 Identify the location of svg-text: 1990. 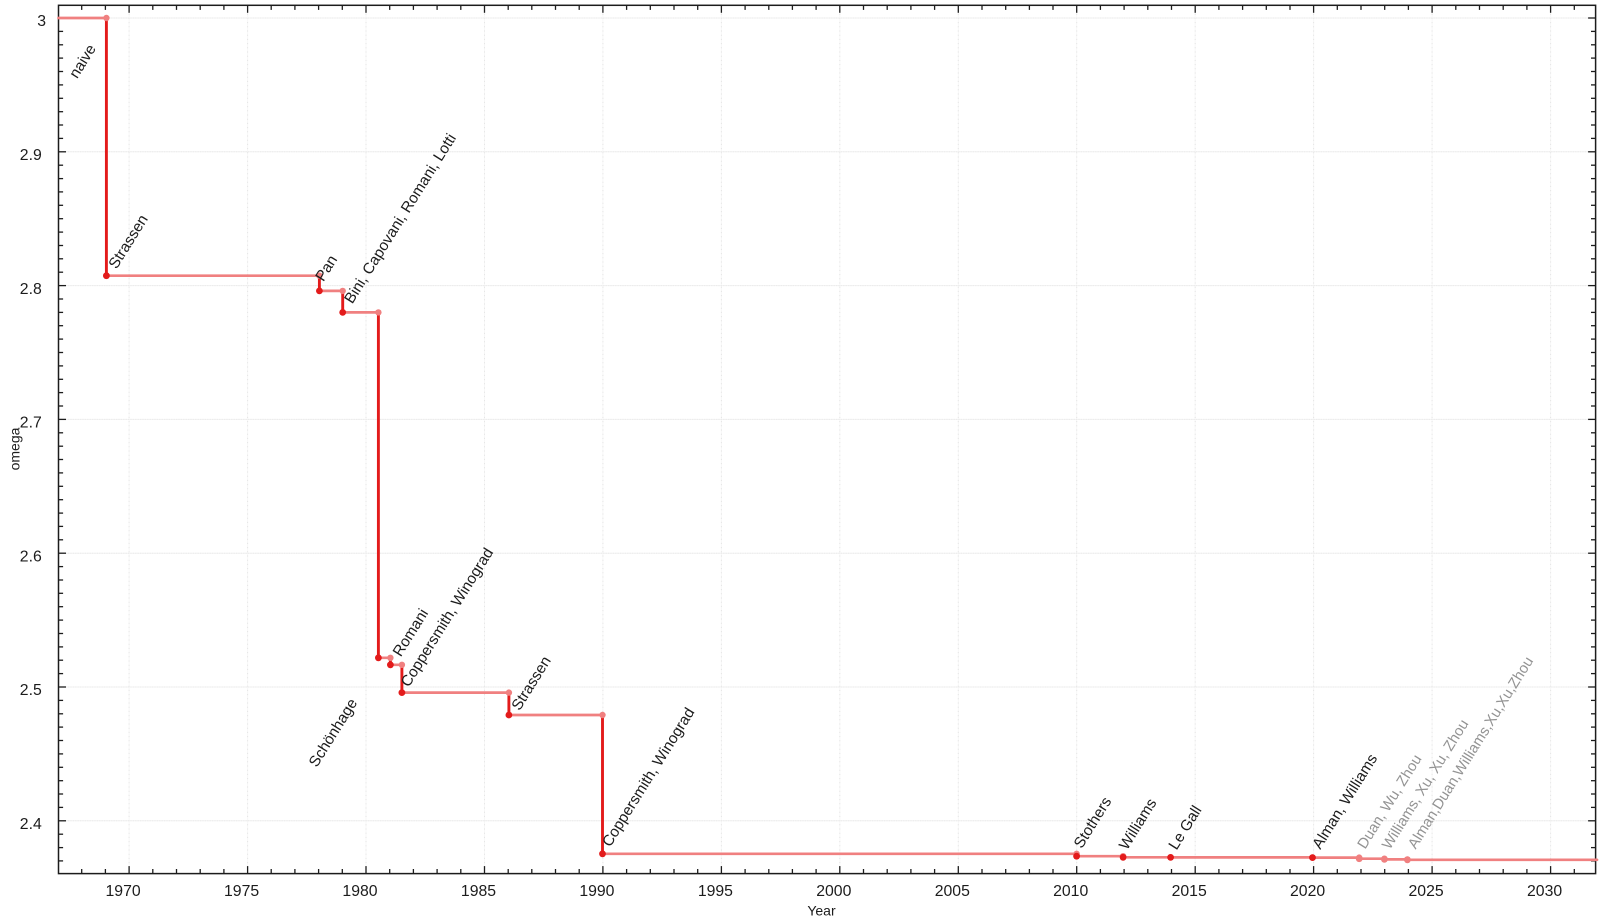
(596, 891).